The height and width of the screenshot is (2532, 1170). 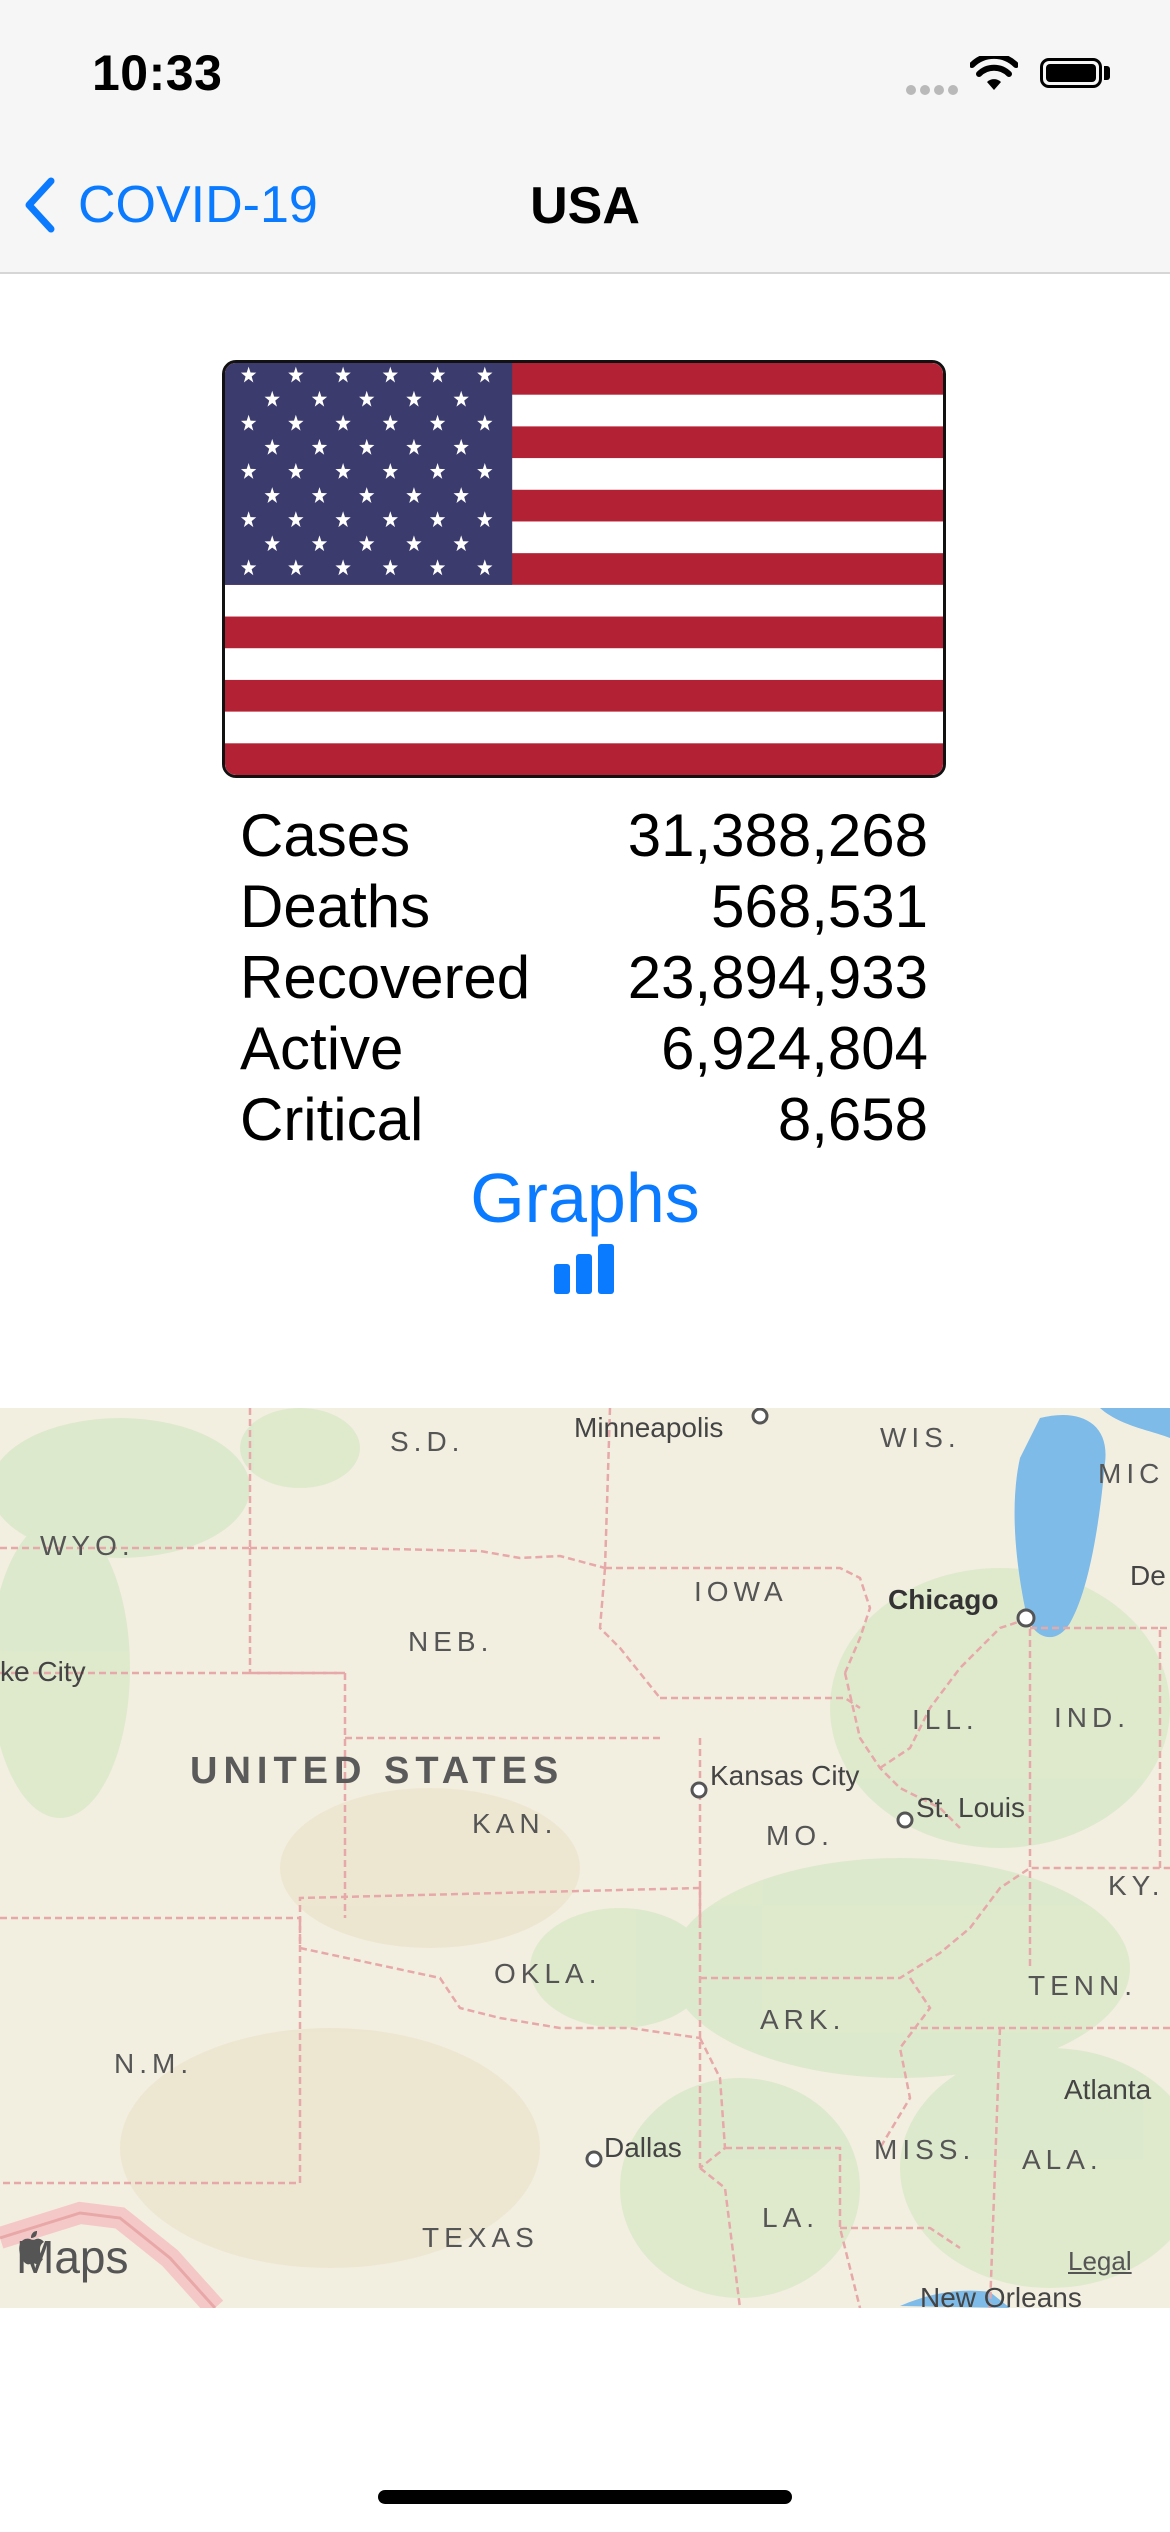 What do you see at coordinates (934, 91) in the screenshot?
I see `cellular-signal-icon` at bounding box center [934, 91].